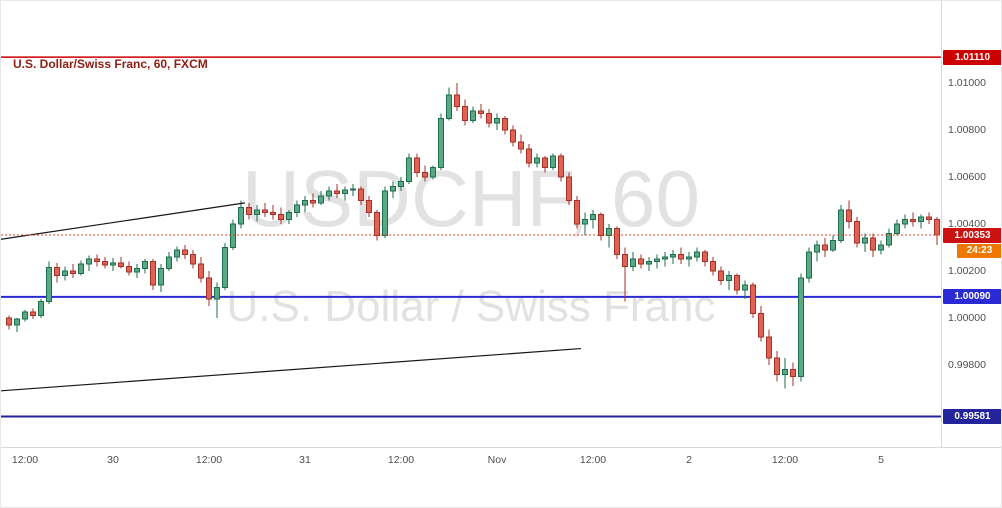 Image resolution: width=1002 pixels, height=508 pixels. I want to click on price-axis-label: 1.00200, so click(967, 270).